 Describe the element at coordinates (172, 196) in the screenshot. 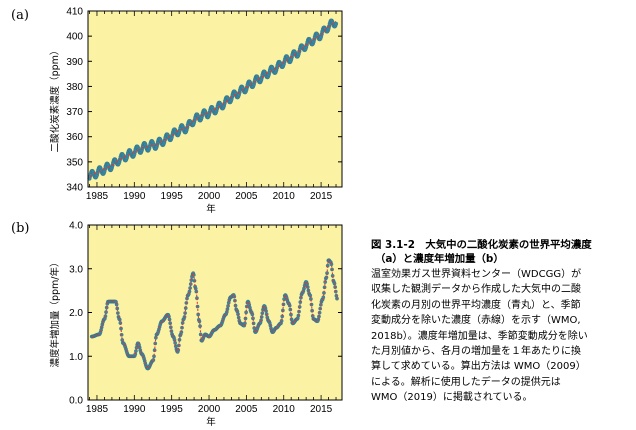

I see `co2-x-tick-label: 1995` at that location.